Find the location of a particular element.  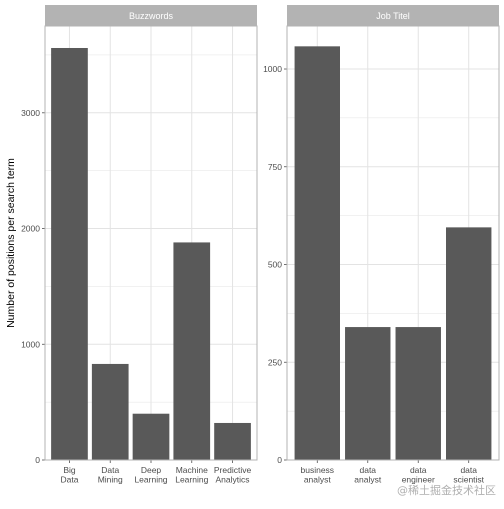

facet-title: Job Titel is located at coordinates (393, 16).